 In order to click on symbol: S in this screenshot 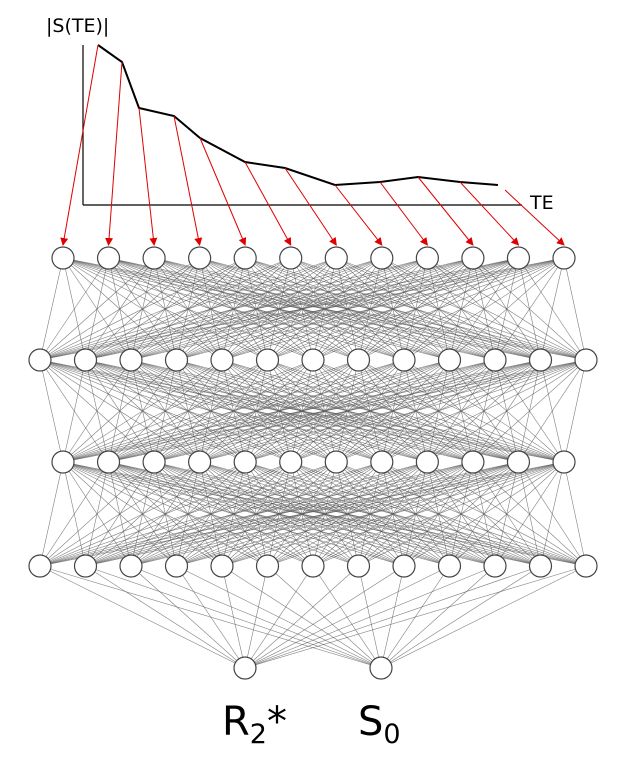, I will do `click(370, 722)`.